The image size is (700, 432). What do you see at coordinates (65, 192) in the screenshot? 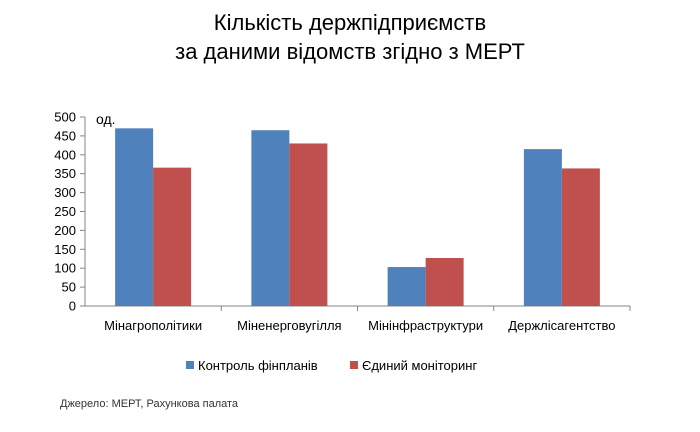
I see `y-tick-label: 300` at bounding box center [65, 192].